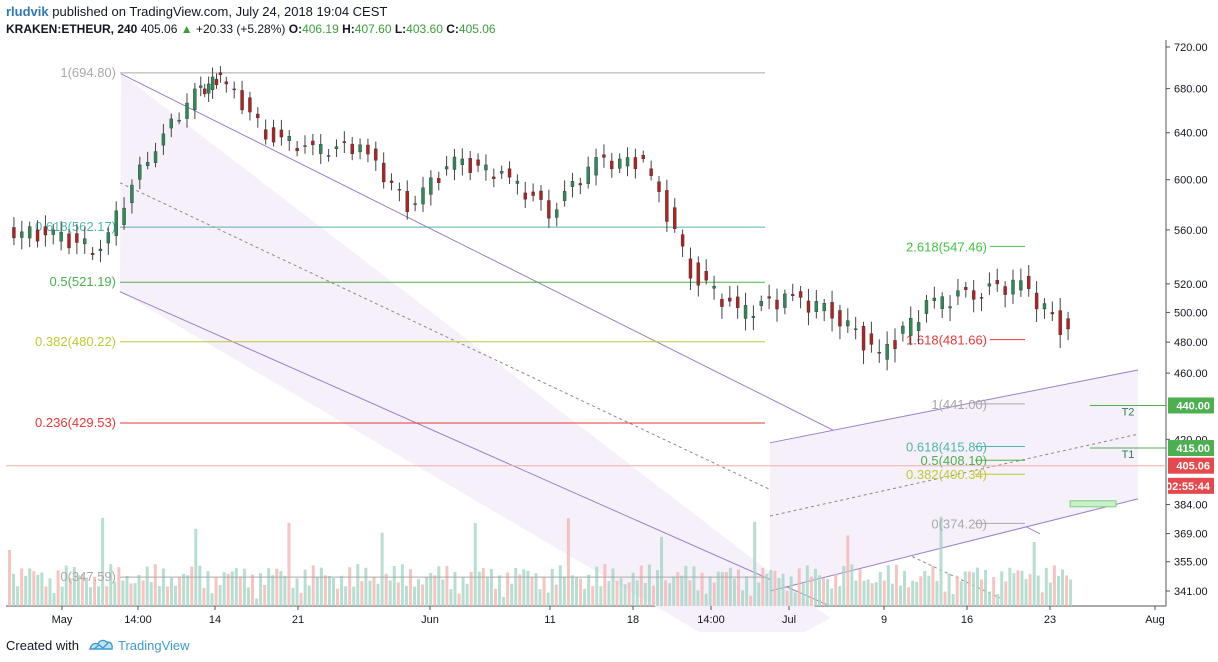  Describe the element at coordinates (1093, 504) in the screenshot. I see `target-box` at that location.